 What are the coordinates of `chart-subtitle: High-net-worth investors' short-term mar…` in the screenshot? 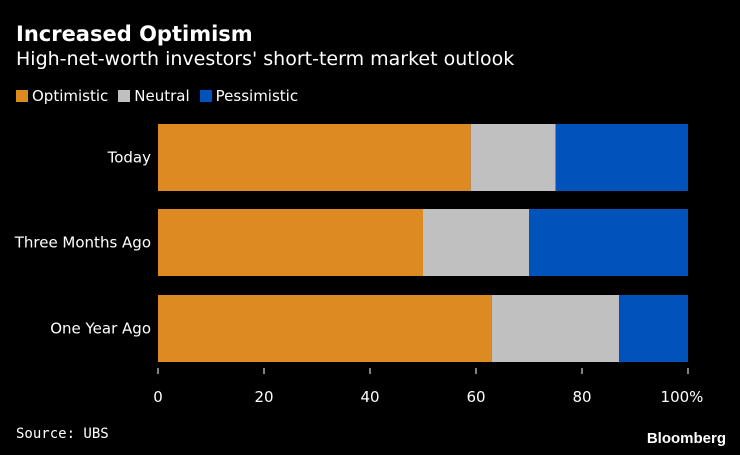 It's located at (265, 59).